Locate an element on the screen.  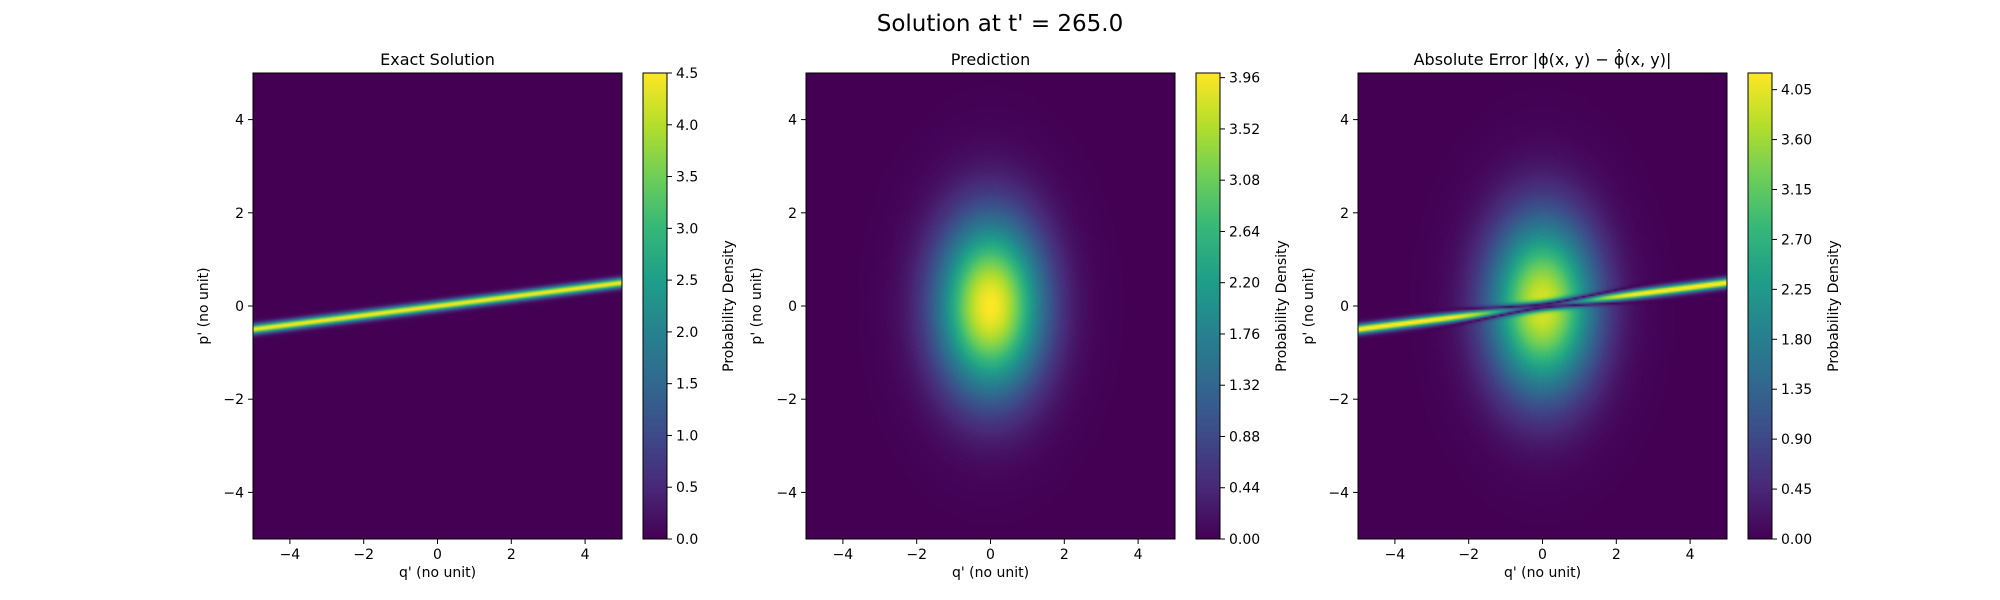
colorbar-tick-label: 1.5 is located at coordinates (687, 385).